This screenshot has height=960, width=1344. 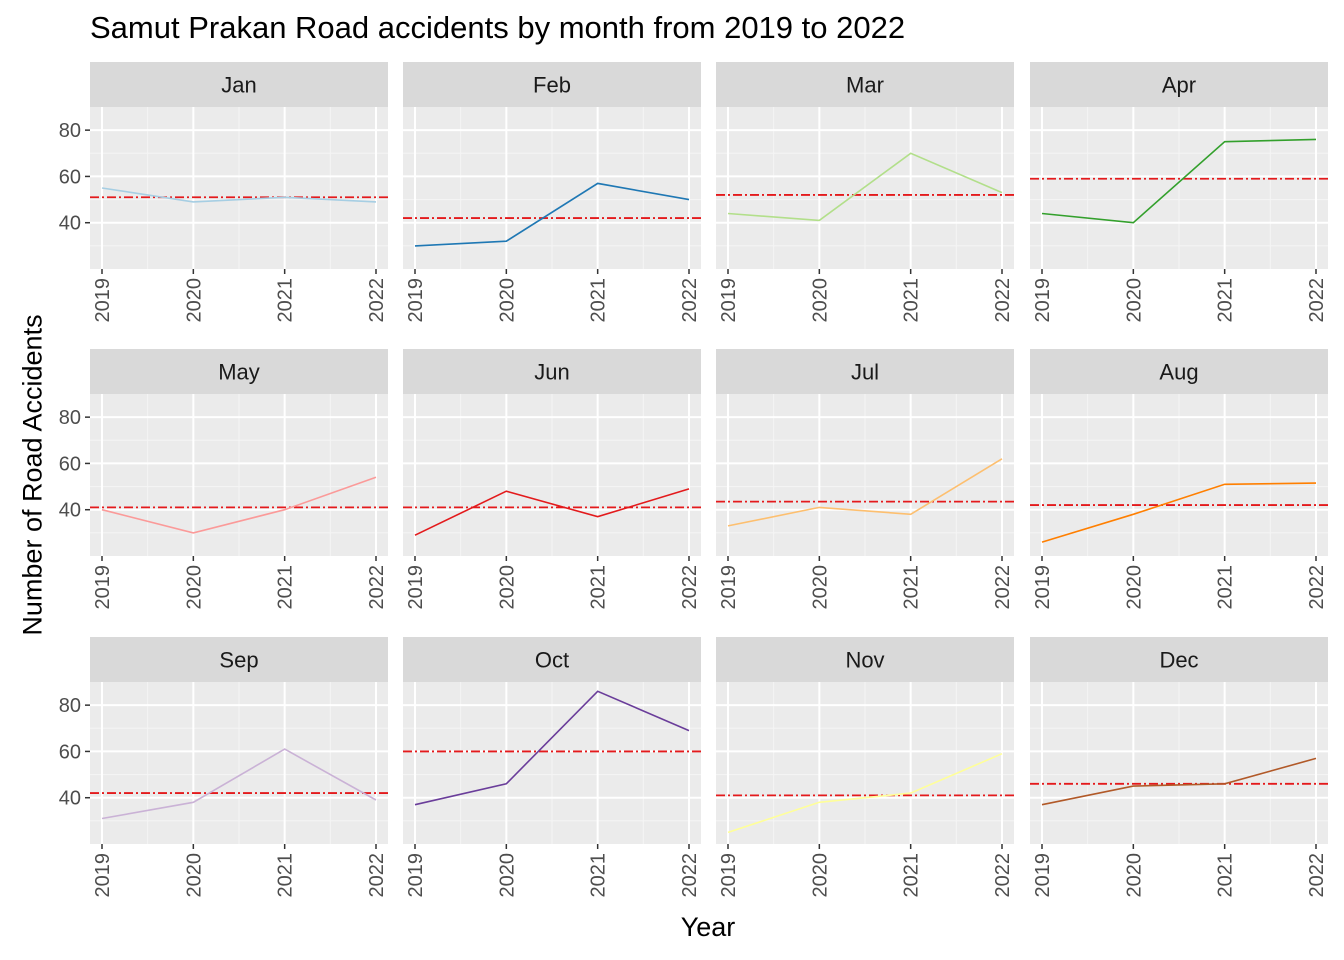 I want to click on facet-apr: Apr 2019 2020 2021 2022, so click(x=1179, y=192).